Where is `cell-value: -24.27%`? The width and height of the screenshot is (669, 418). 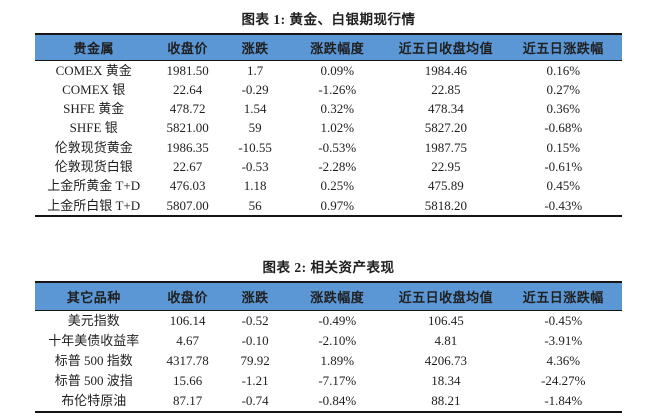 cell-value: -24.27% is located at coordinates (563, 380).